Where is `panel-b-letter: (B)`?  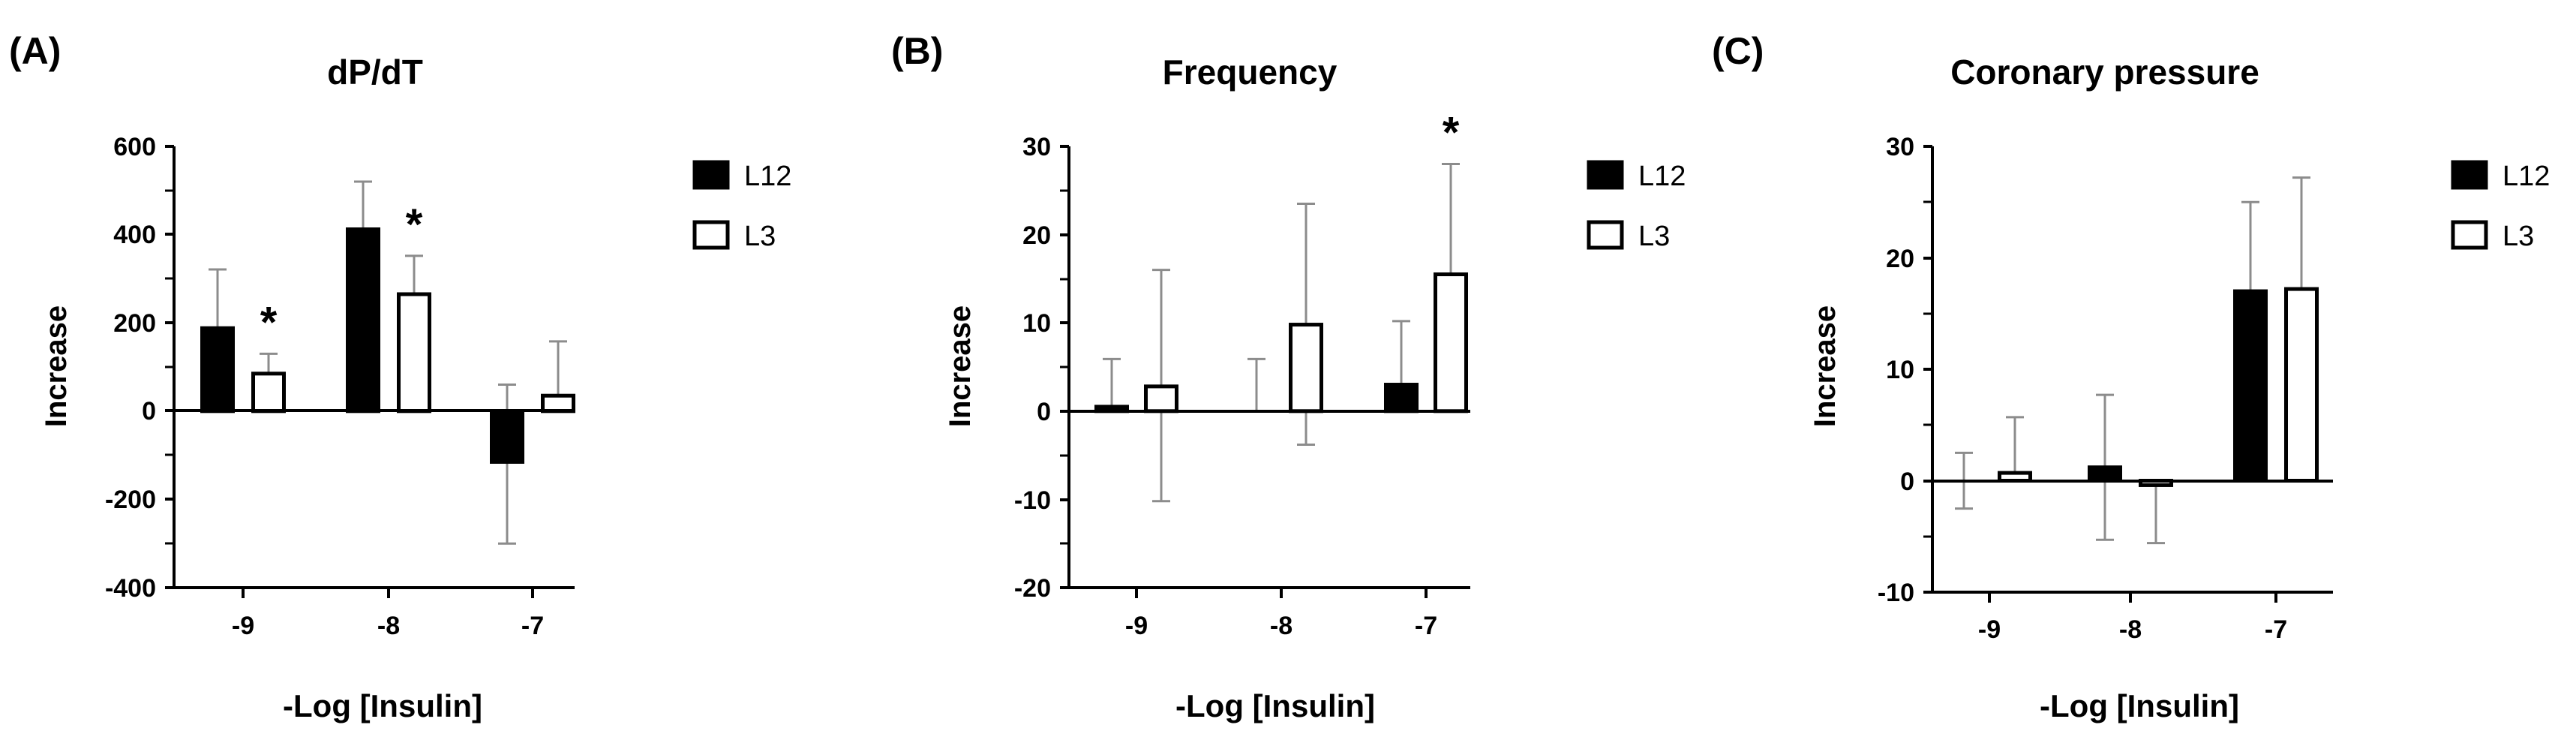 panel-b-letter: (B) is located at coordinates (917, 51).